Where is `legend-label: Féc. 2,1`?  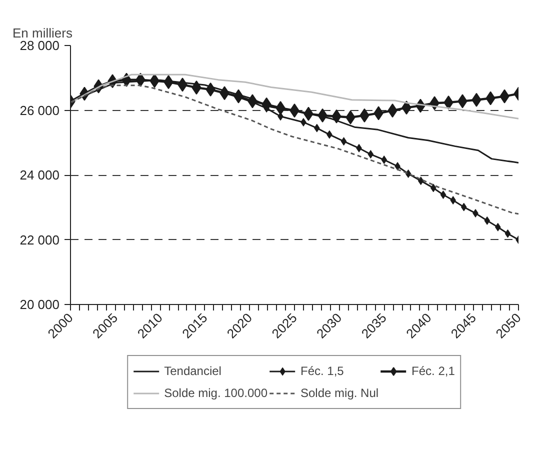 legend-label: Féc. 2,1 is located at coordinates (433, 371).